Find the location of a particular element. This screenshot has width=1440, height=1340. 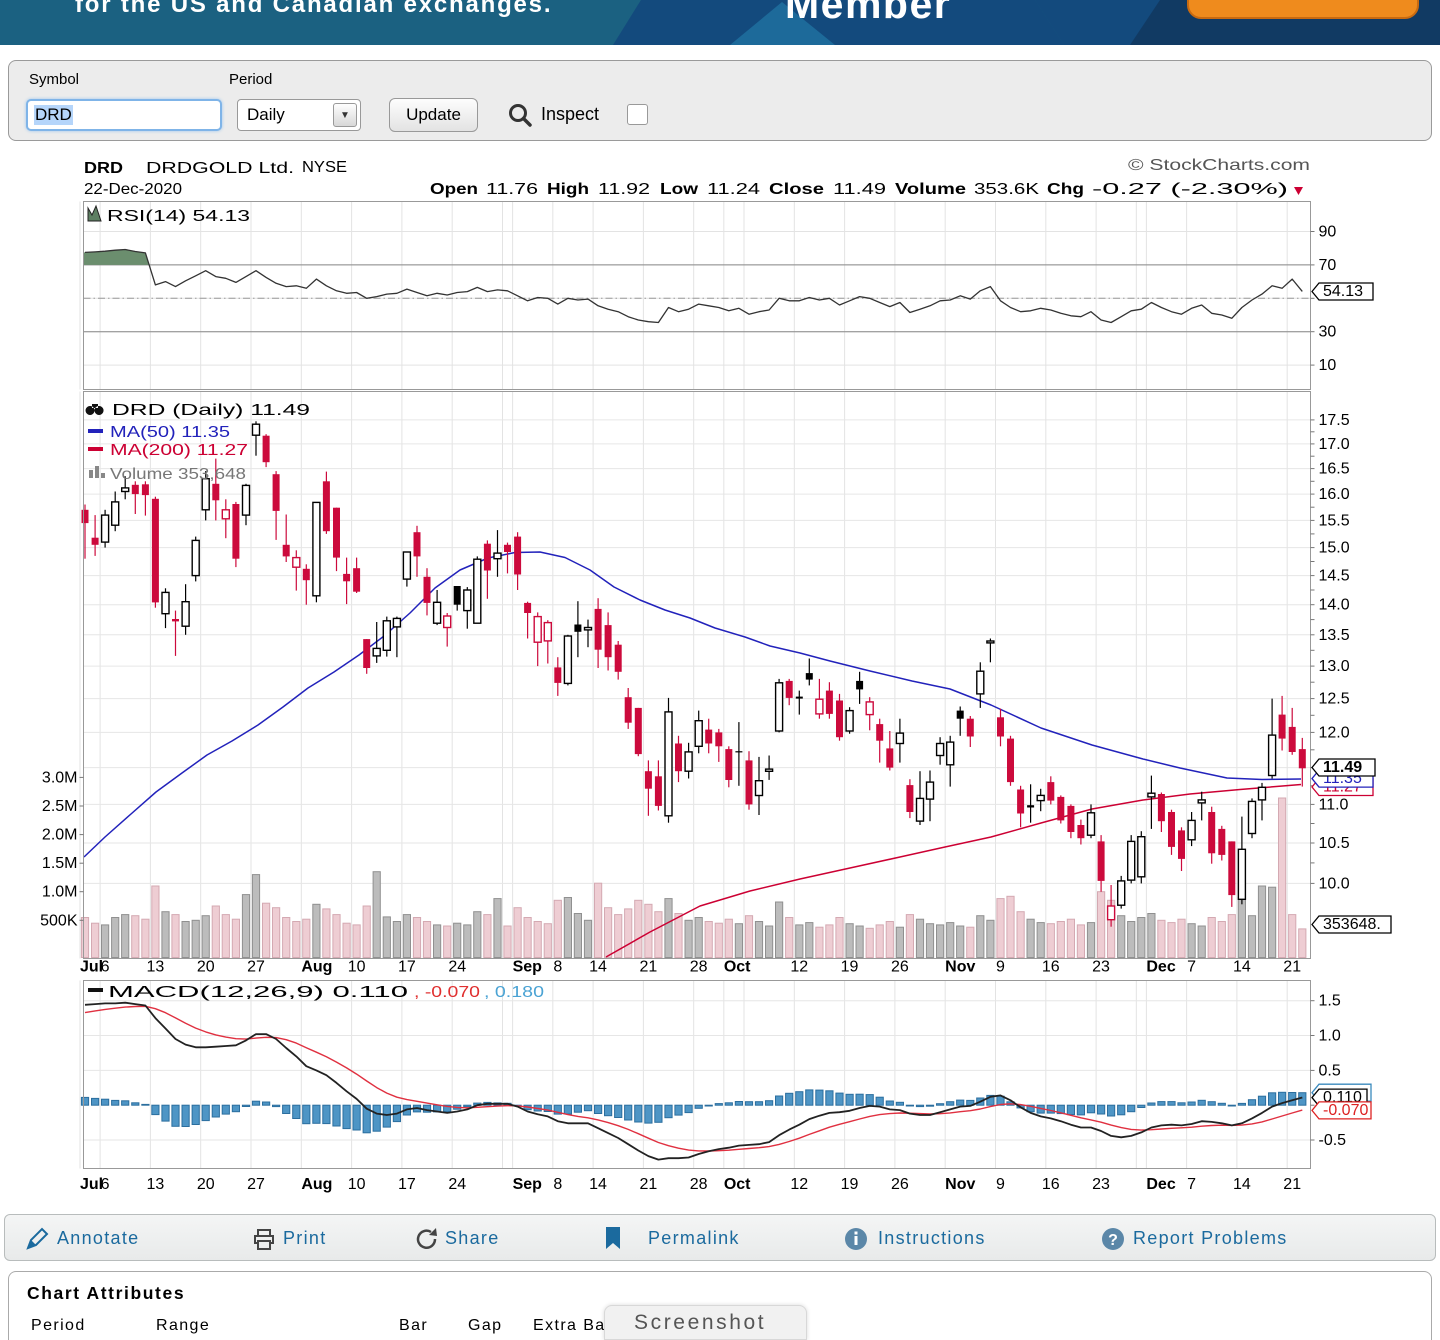

svg-text: 1.0M is located at coordinates (60, 892).